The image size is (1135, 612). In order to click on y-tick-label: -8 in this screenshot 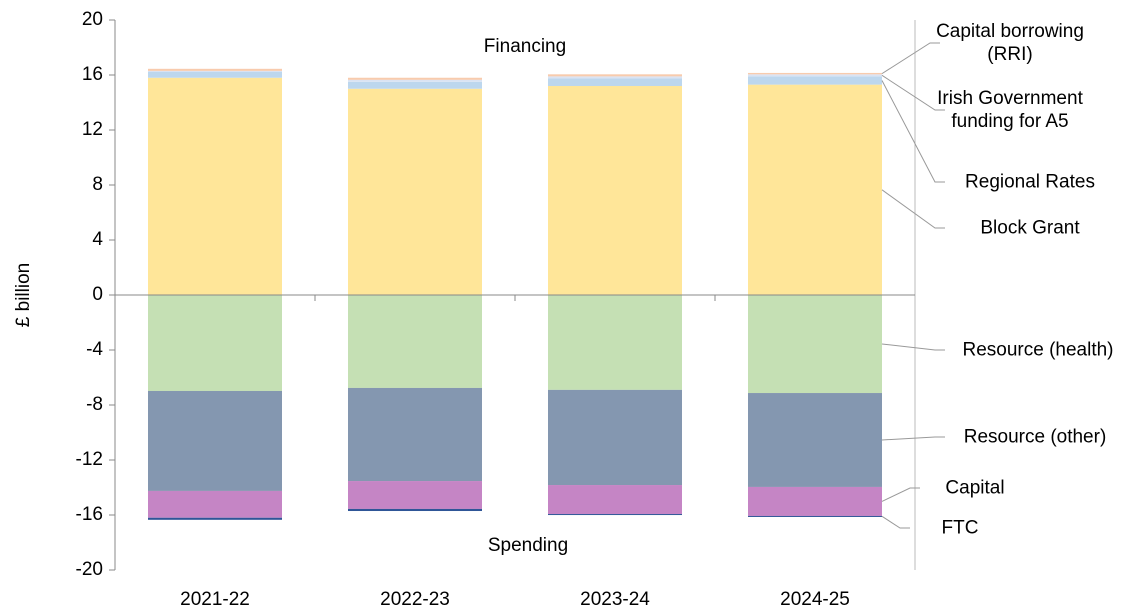, I will do `click(94, 404)`.